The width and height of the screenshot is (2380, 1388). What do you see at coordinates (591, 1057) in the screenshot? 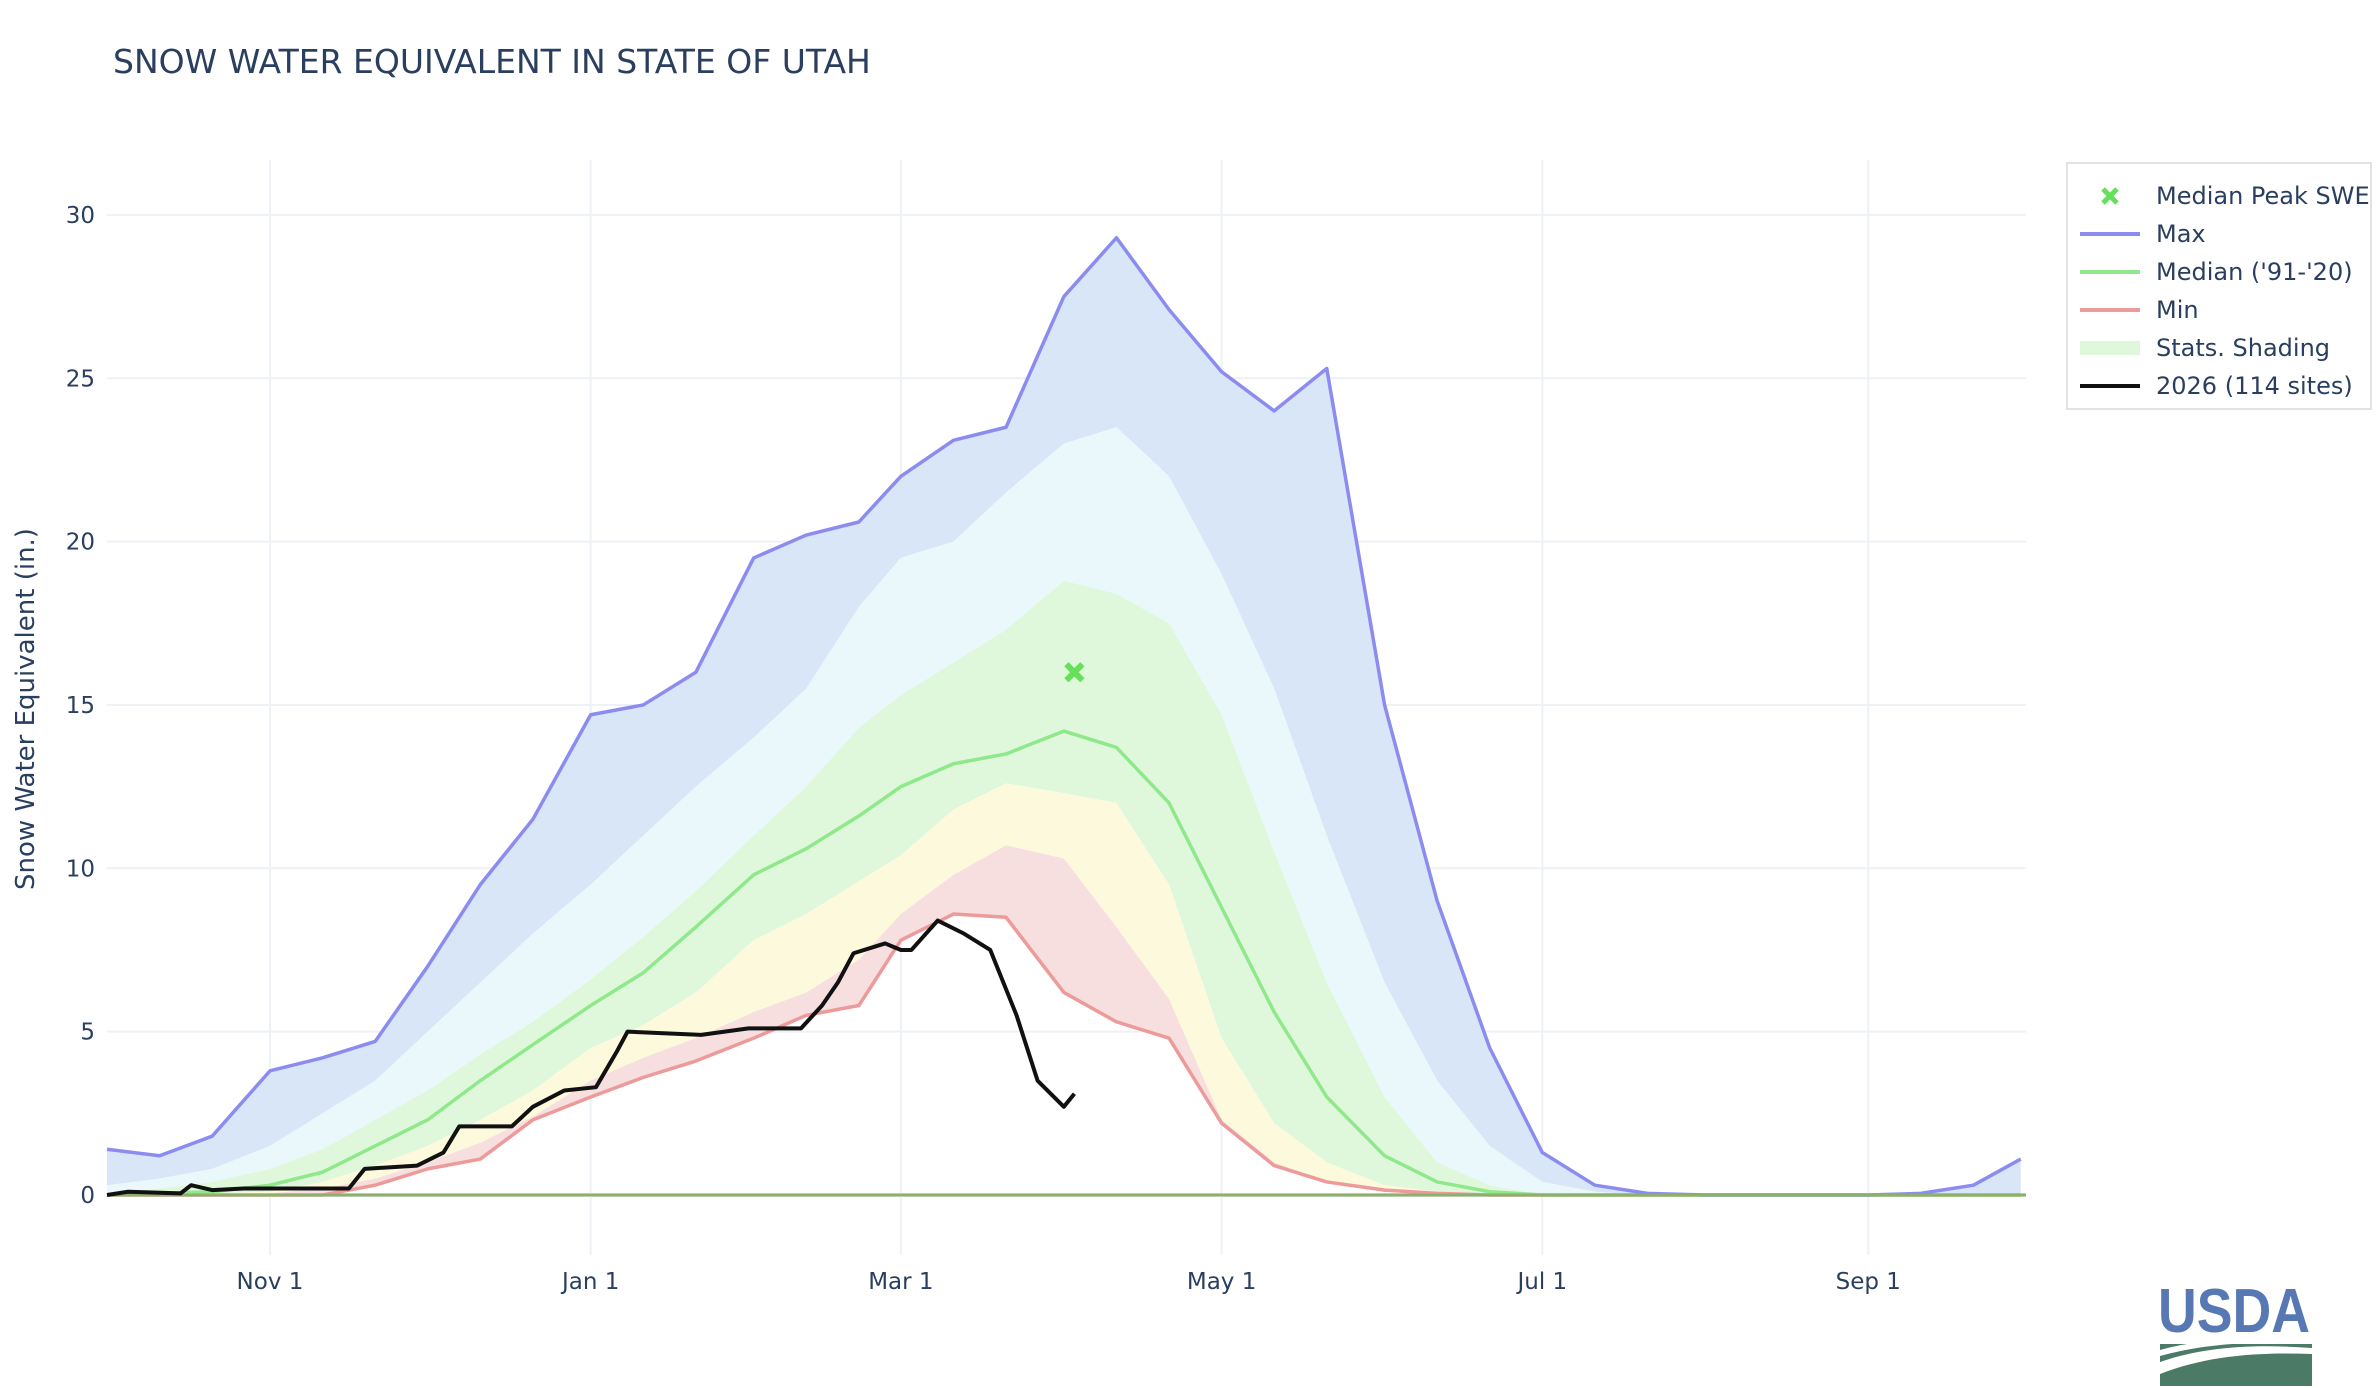
I see `current-year-line` at bounding box center [591, 1057].